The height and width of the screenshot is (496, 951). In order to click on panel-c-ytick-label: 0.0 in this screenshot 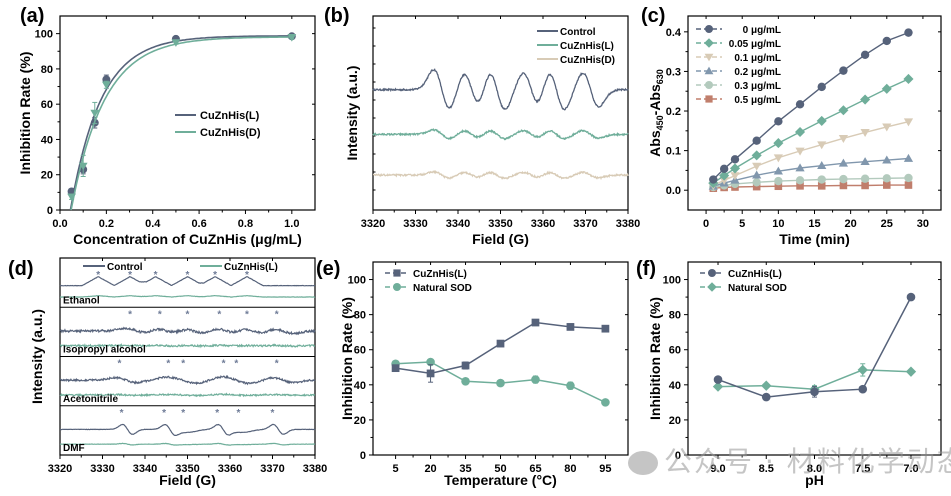, I will do `click(673, 191)`.